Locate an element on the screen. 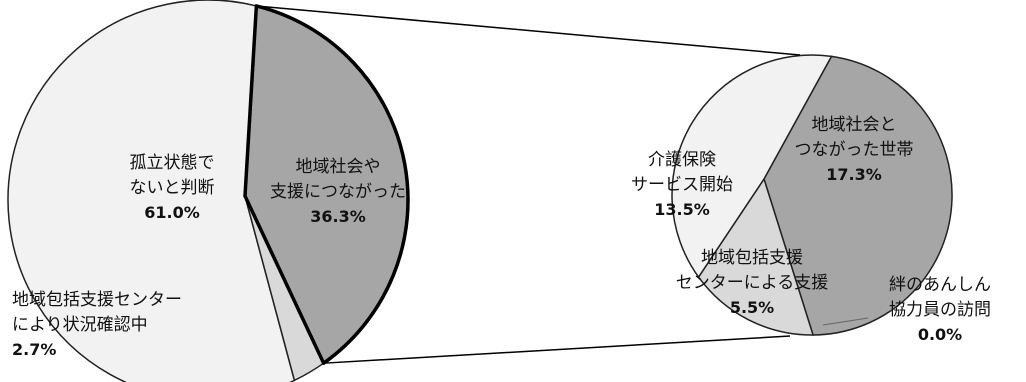 The height and width of the screenshot is (382, 1026). left-center-checking-value: 2.7% is located at coordinates (34, 349).